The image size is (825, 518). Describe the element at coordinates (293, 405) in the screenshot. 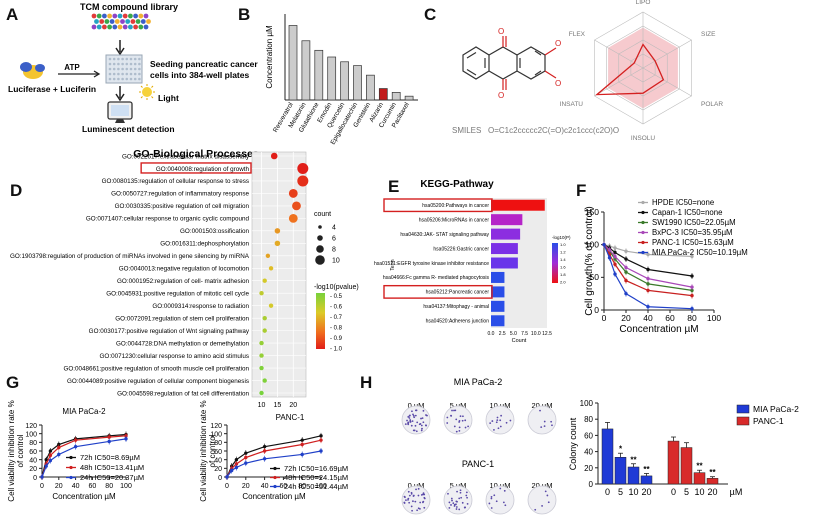

I see `x-tick-label: 20` at that location.